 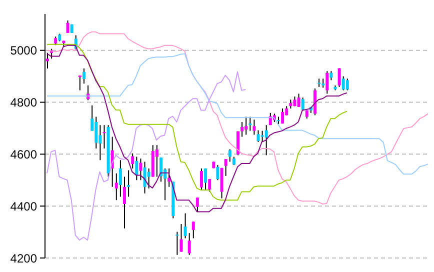 I want to click on y-tick-label: 4600, so click(x=24, y=154).